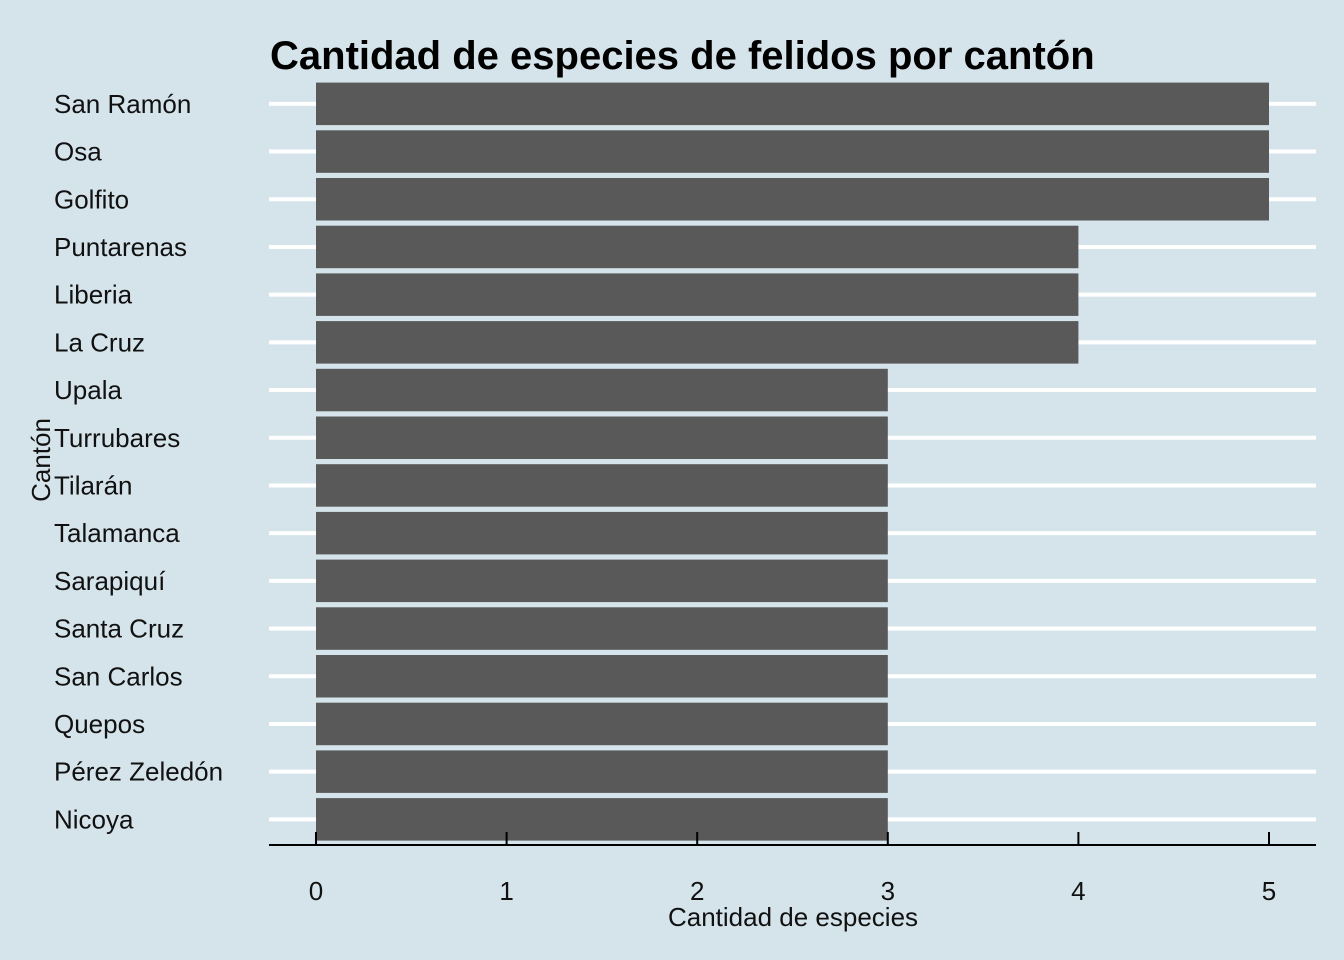 Image resolution: width=1344 pixels, height=960 pixels. I want to click on category-label: San Carlos, so click(118, 676).